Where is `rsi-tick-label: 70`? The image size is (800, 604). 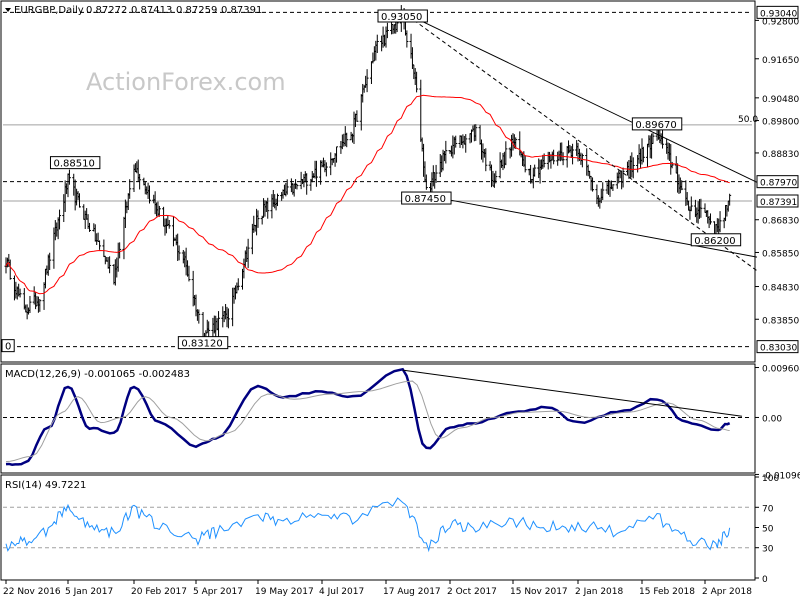 rsi-tick-label: 70 is located at coordinates (768, 509).